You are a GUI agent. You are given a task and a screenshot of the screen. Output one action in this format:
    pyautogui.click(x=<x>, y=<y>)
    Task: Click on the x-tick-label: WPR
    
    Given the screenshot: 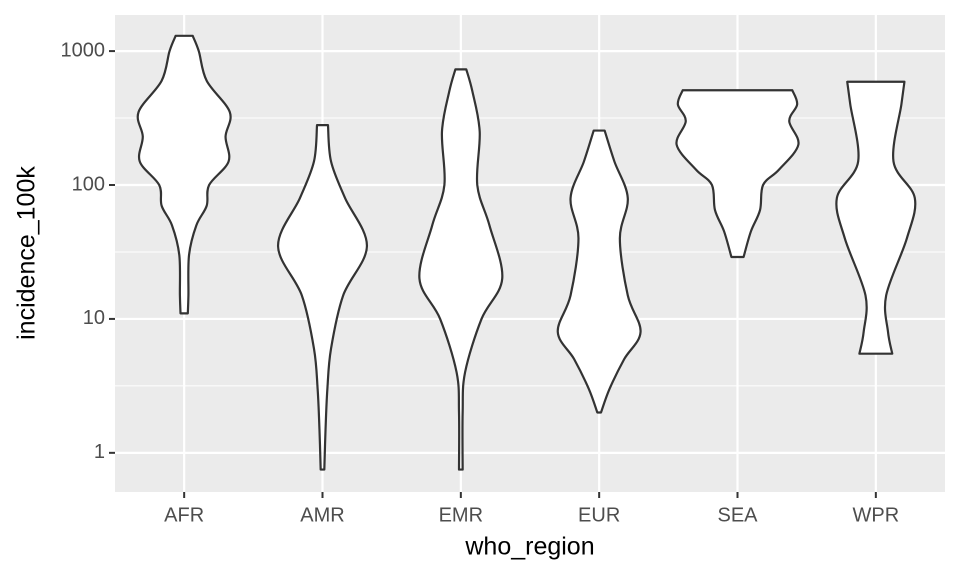 What is the action you would take?
    pyautogui.click(x=875, y=515)
    